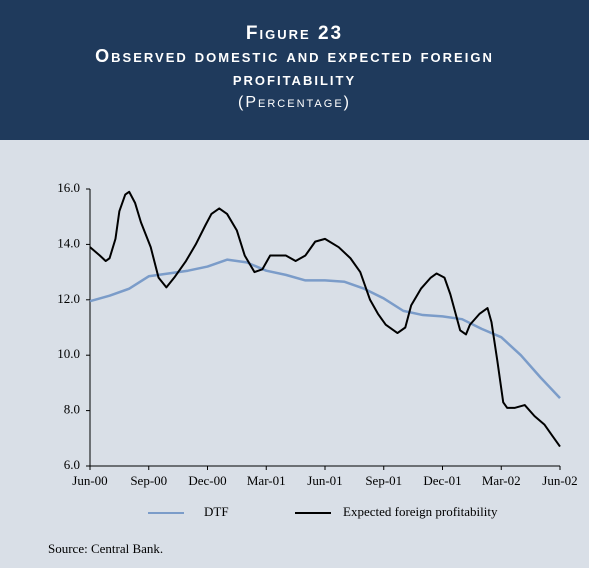 The height and width of the screenshot is (568, 589). Describe the element at coordinates (266, 480) in the screenshot. I see `x-tick-label: Mar-01` at that location.